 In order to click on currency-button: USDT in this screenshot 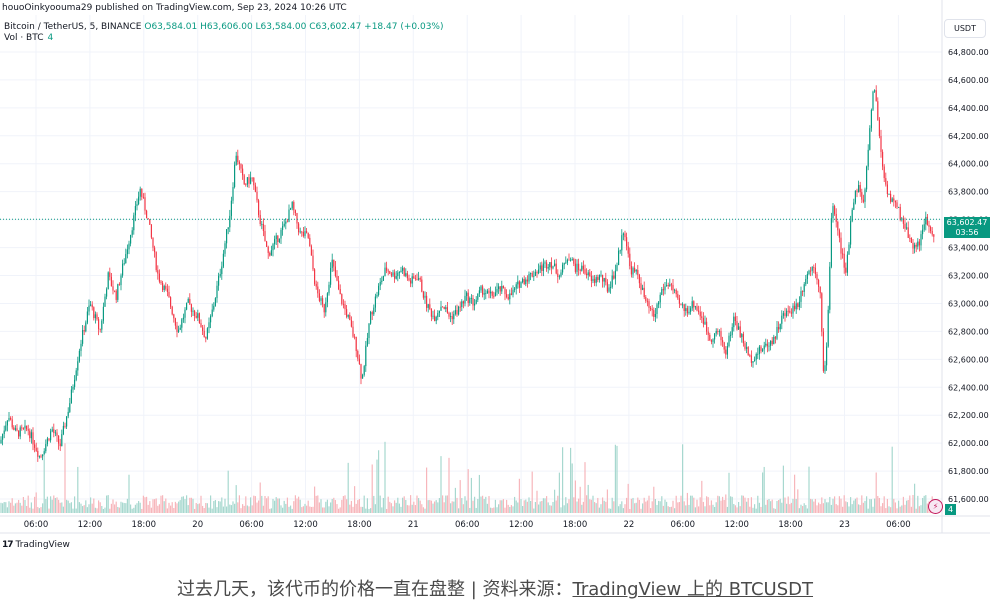, I will do `click(965, 28)`.